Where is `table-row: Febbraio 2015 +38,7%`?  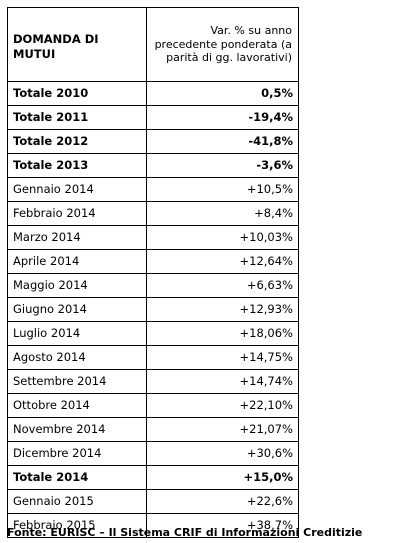 table-row: Febbraio 2015 +38,7% is located at coordinates (153, 525).